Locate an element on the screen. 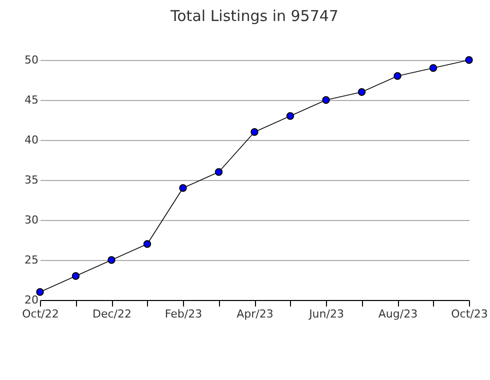 Image resolution: width=490 pixels, height=380 pixels. y-tick-label: 40 is located at coordinates (31, 140).